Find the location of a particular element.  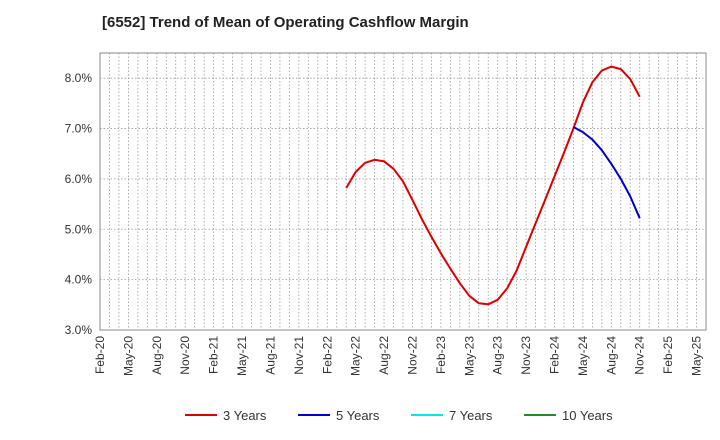

legend-label: 10 Years is located at coordinates (587, 415).